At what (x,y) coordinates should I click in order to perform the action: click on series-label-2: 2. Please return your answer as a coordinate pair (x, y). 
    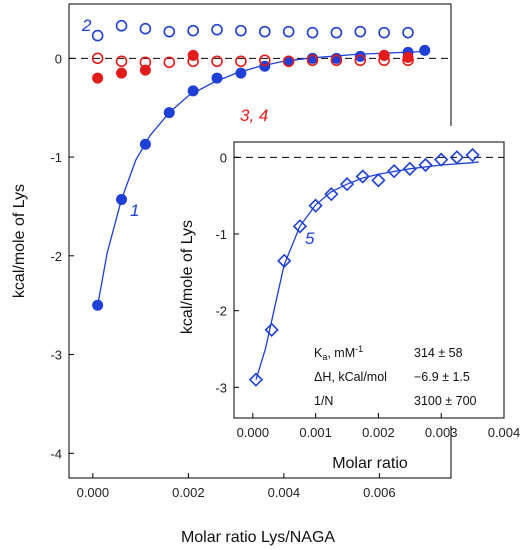
    Looking at the image, I should click on (86, 25).